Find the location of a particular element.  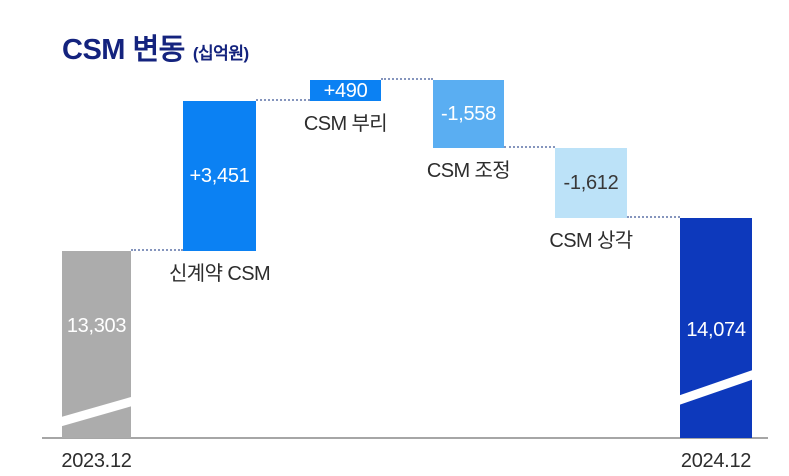

bar-value-label: +3,451 is located at coordinates (219, 176).